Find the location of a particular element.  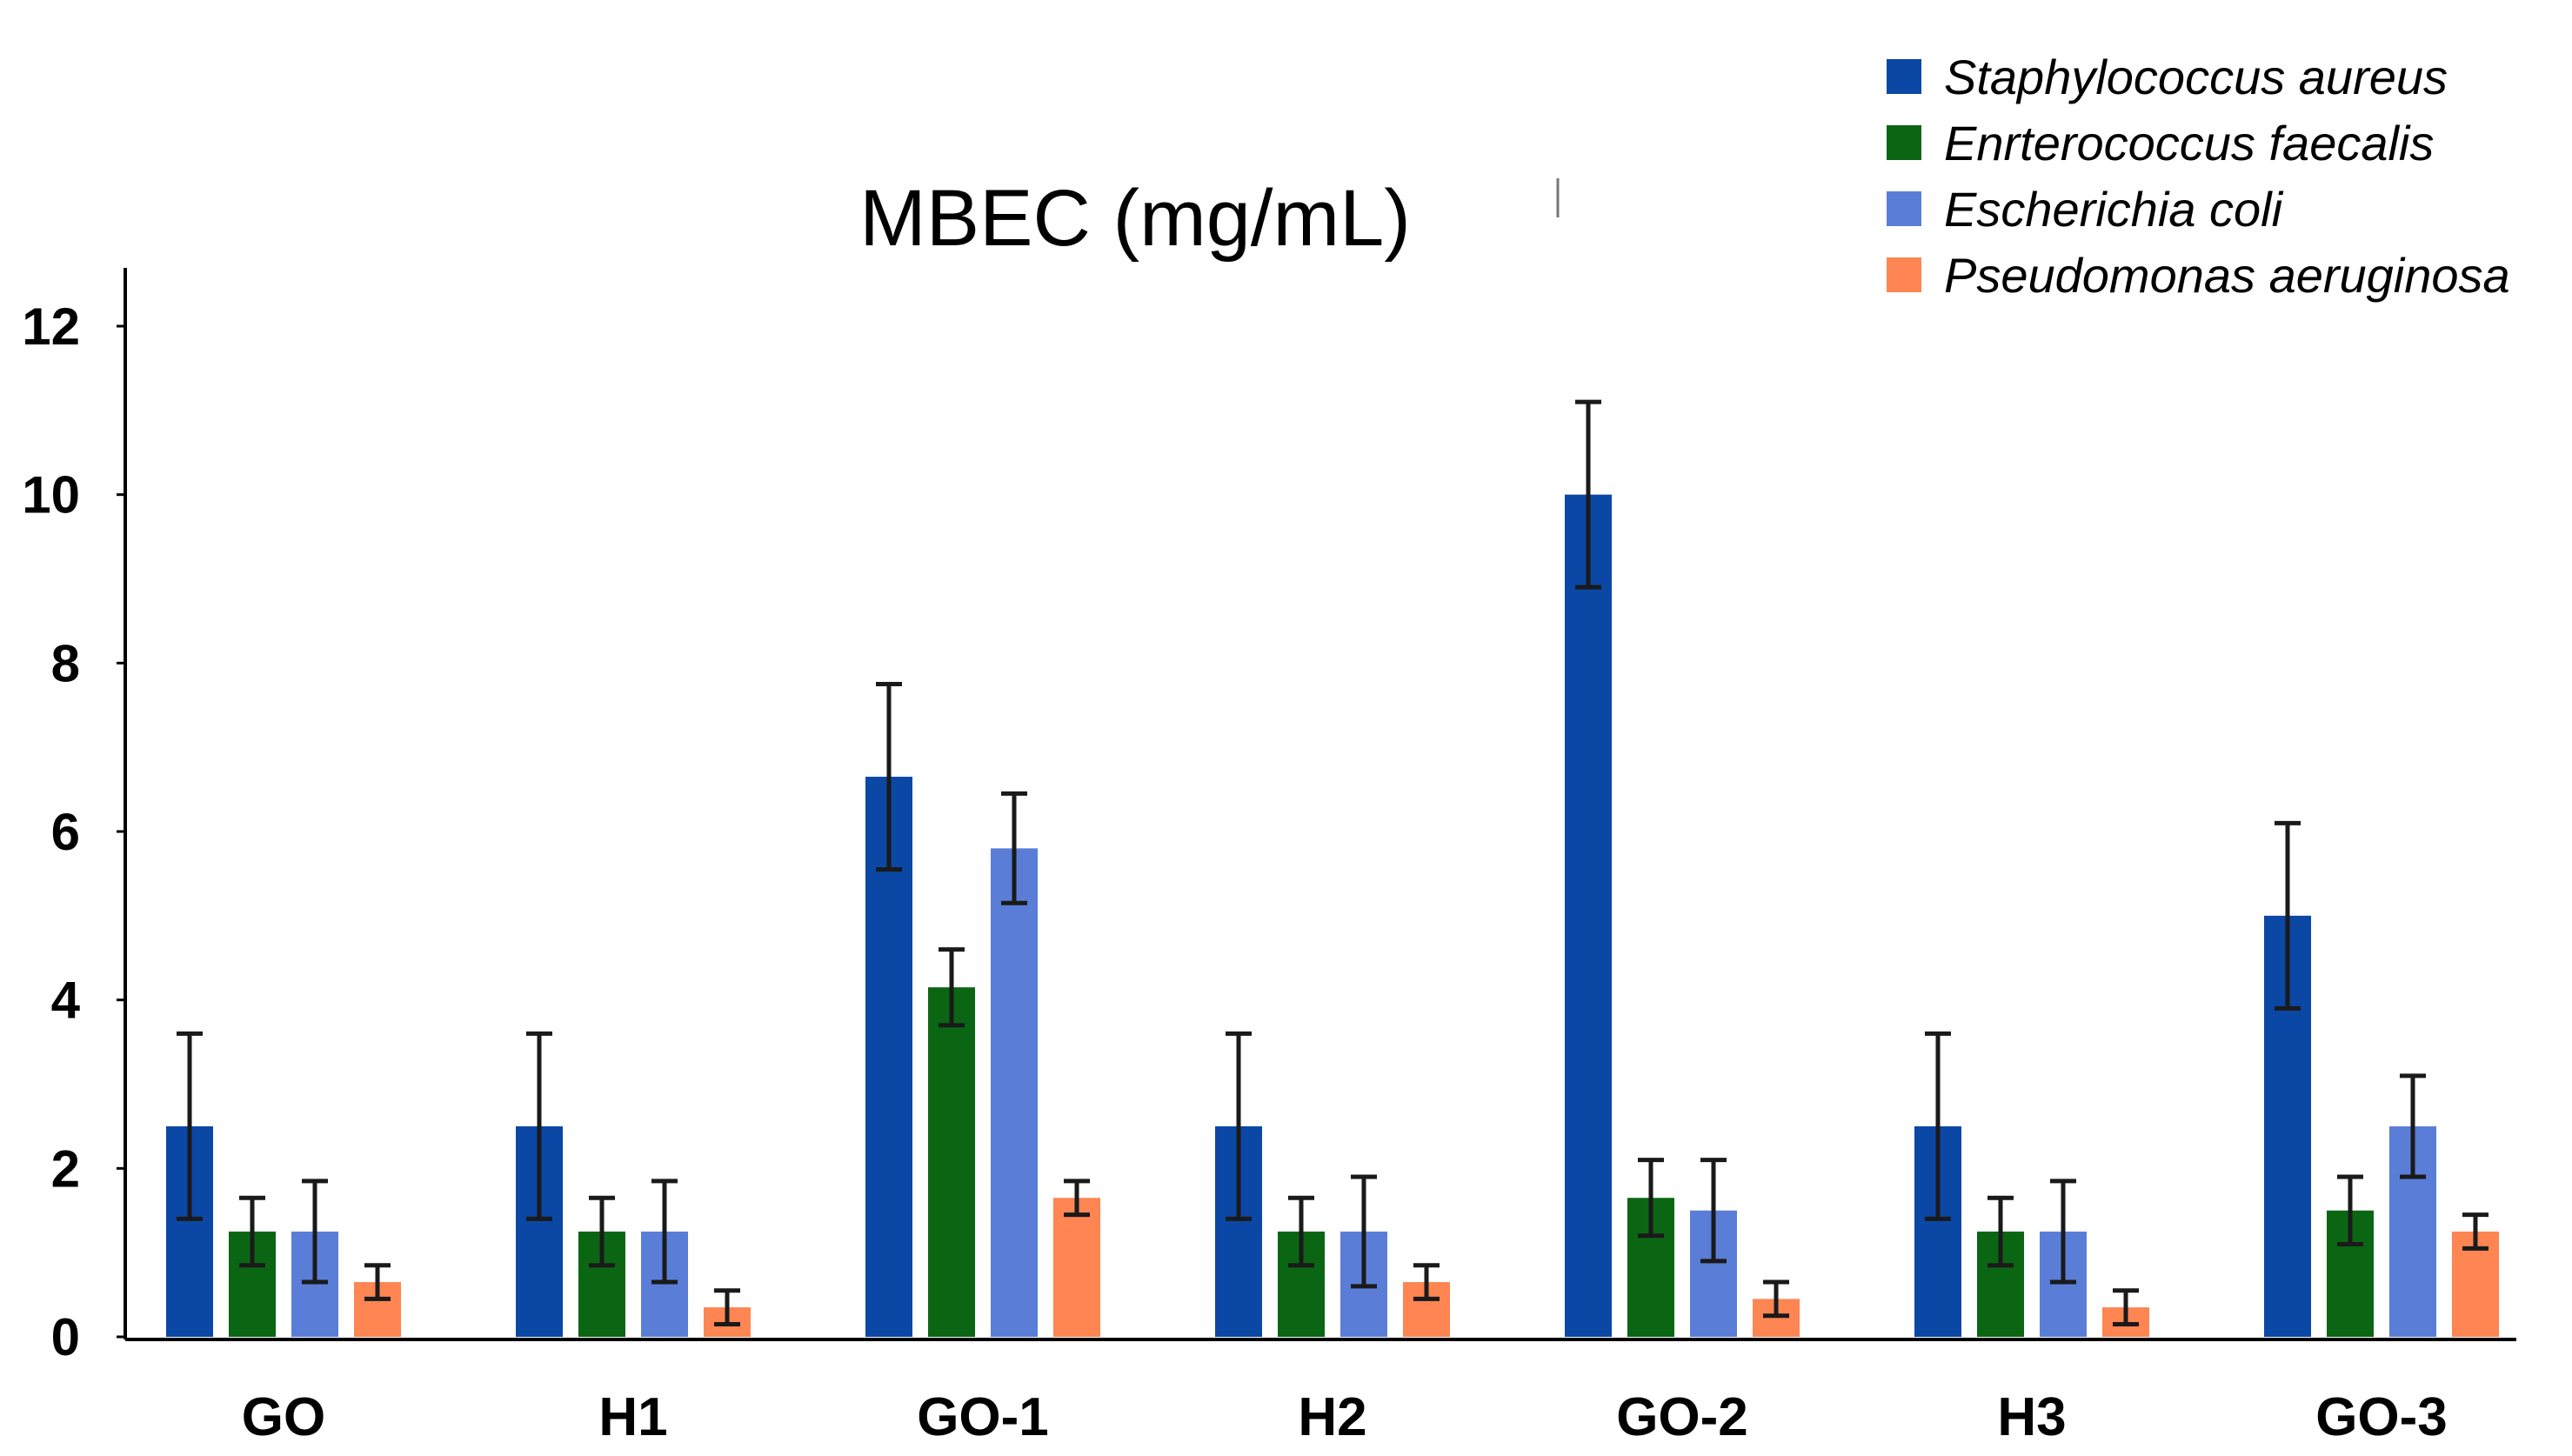

category-label: GO-3 is located at coordinates (2381, 1417).